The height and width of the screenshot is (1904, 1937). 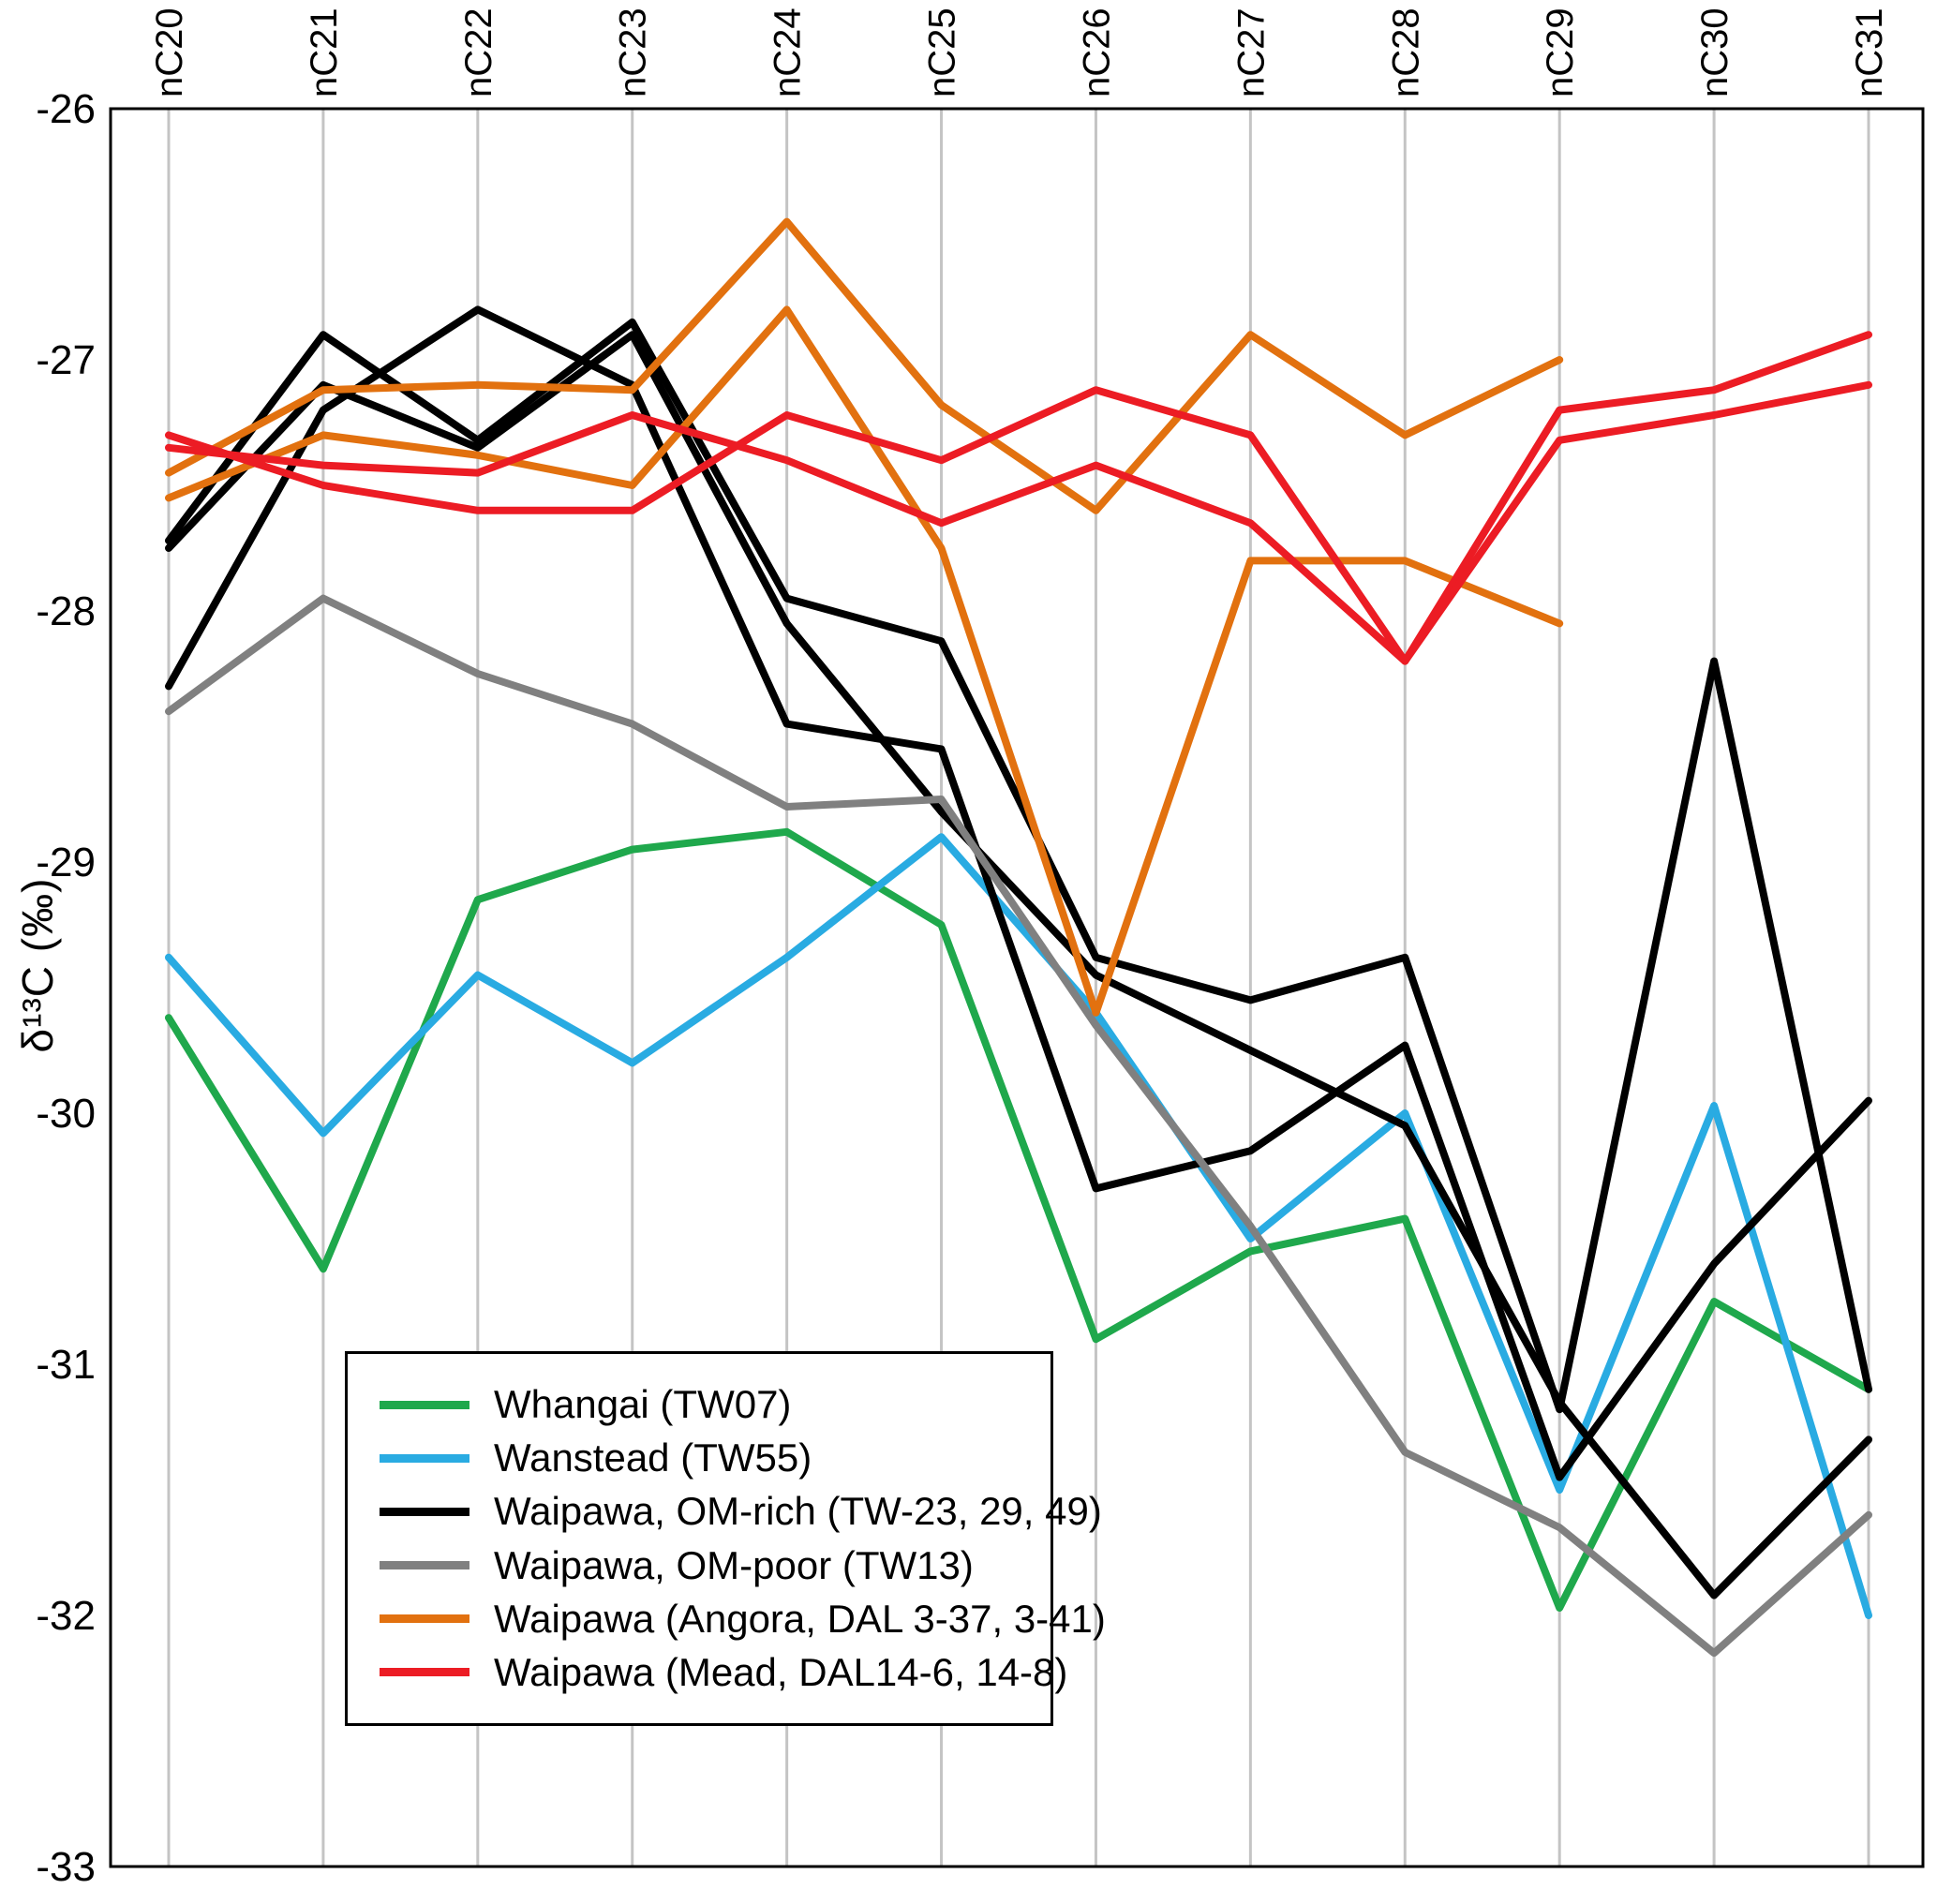 I want to click on y-tick-label: -32, so click(x=66, y=1616).